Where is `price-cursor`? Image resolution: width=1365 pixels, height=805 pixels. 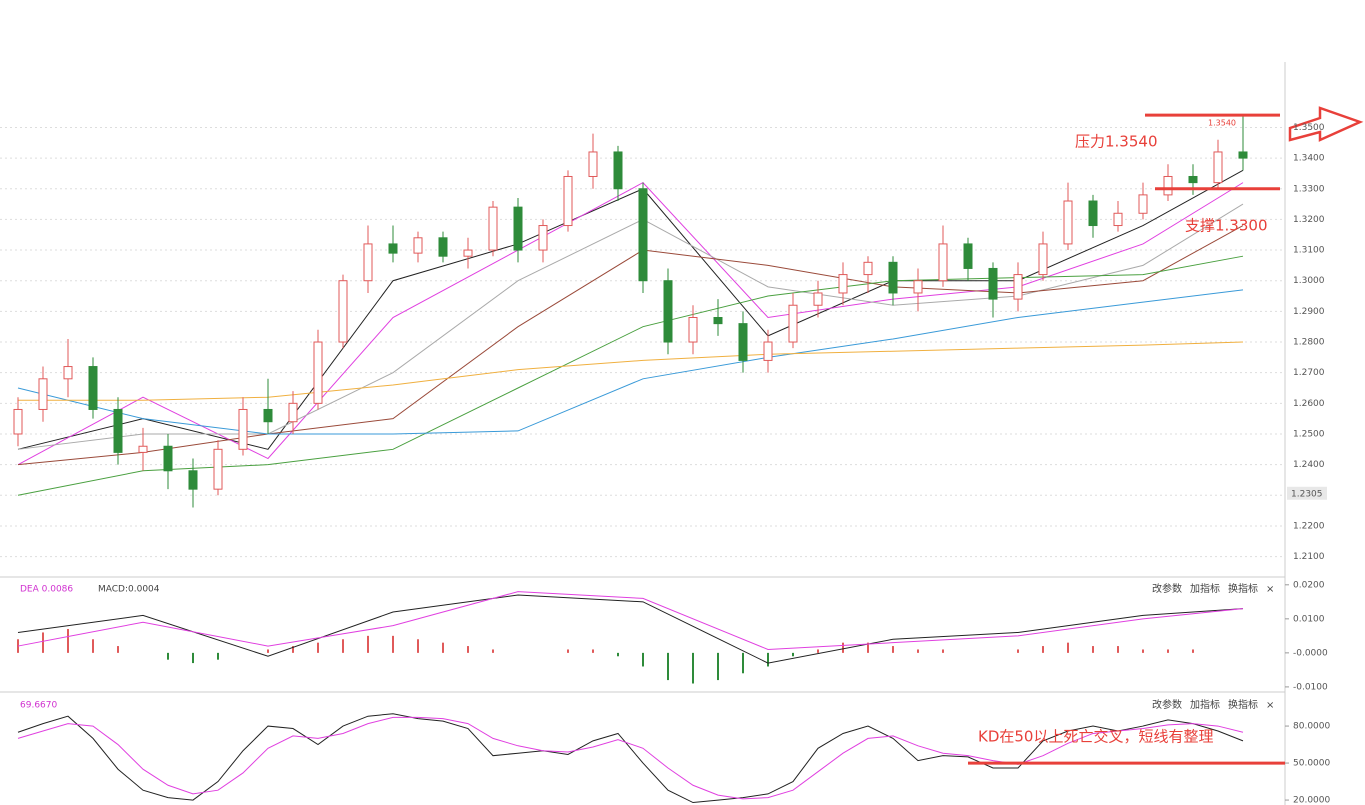 price-cursor is located at coordinates (1307, 493).